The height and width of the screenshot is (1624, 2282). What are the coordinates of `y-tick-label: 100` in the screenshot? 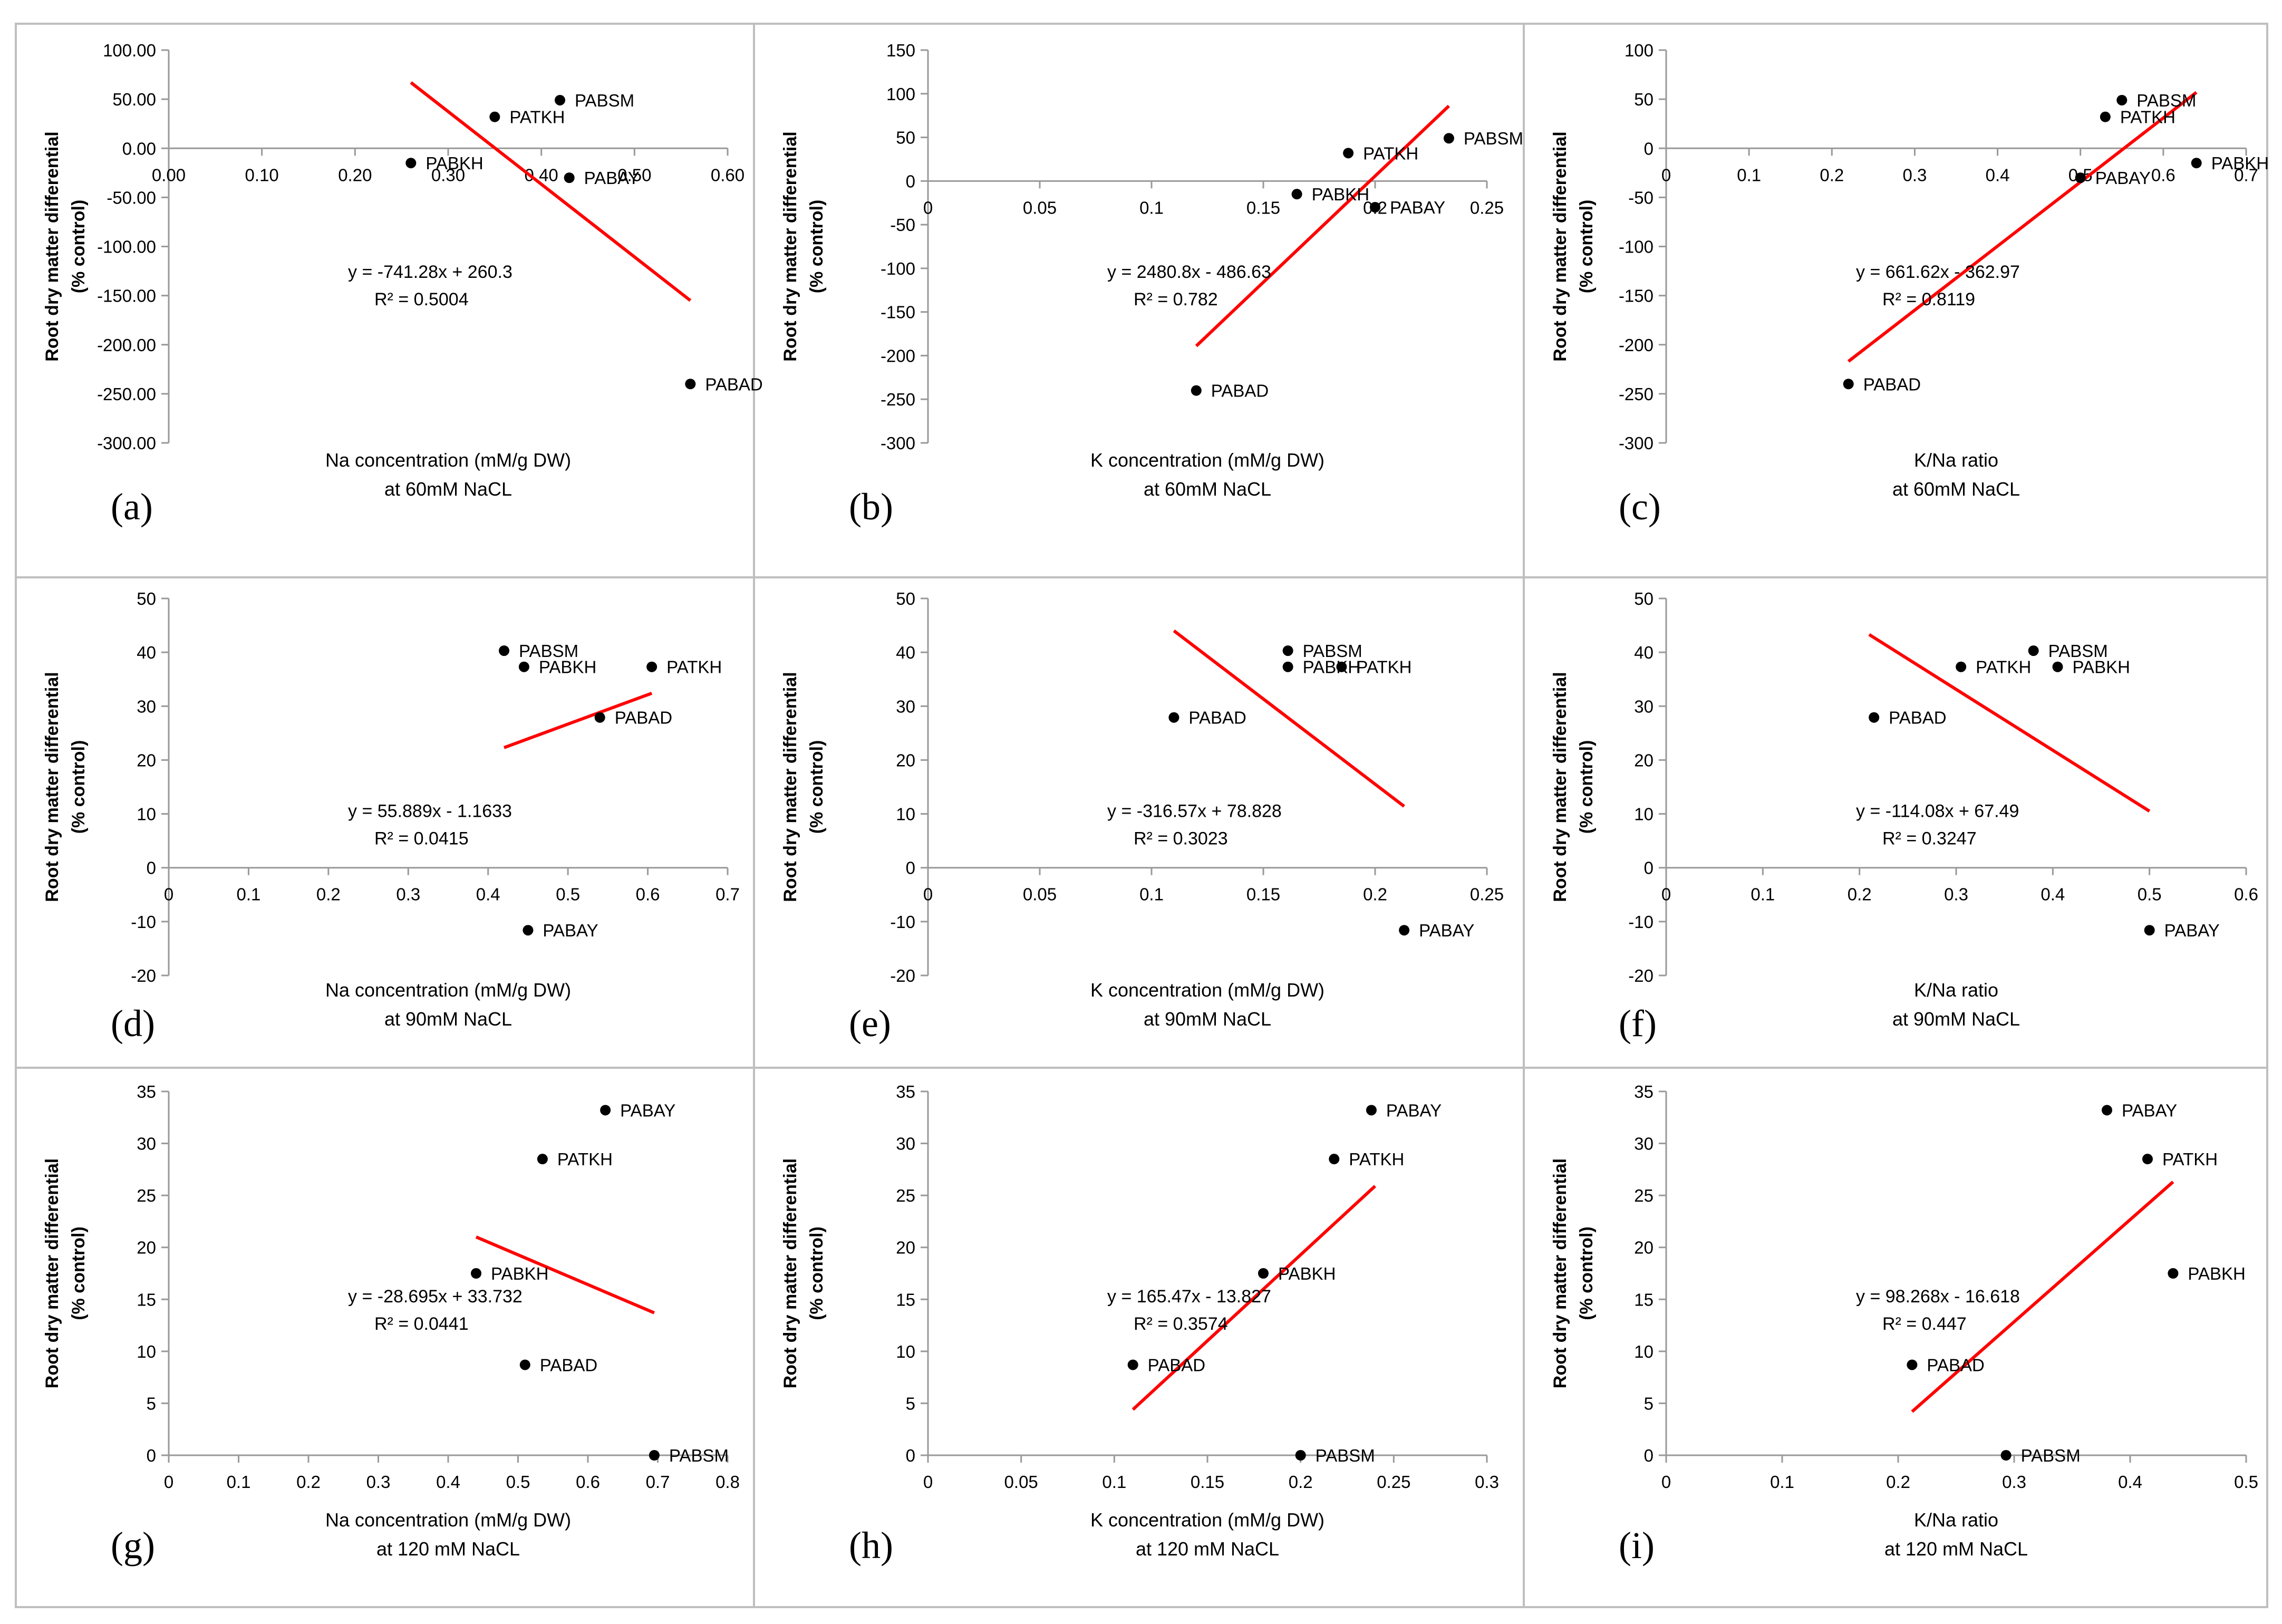 It's located at (1639, 50).